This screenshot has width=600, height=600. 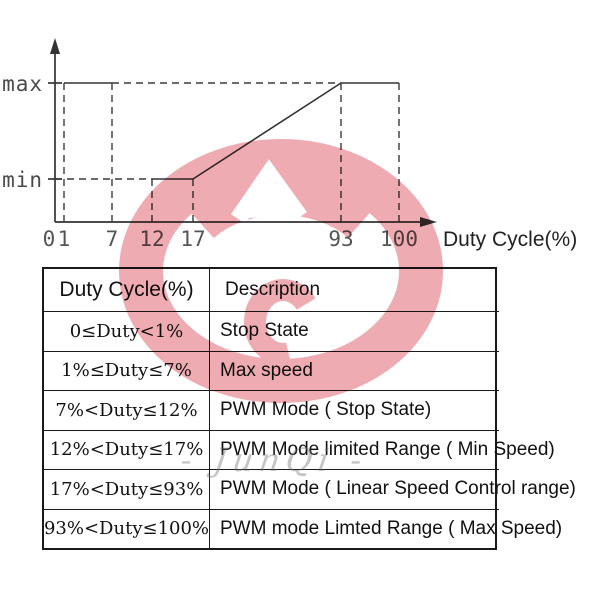 What do you see at coordinates (385, 528) in the screenshot?
I see `table-row-description: PWM mode Limted Range ( Max Speed)` at bounding box center [385, 528].